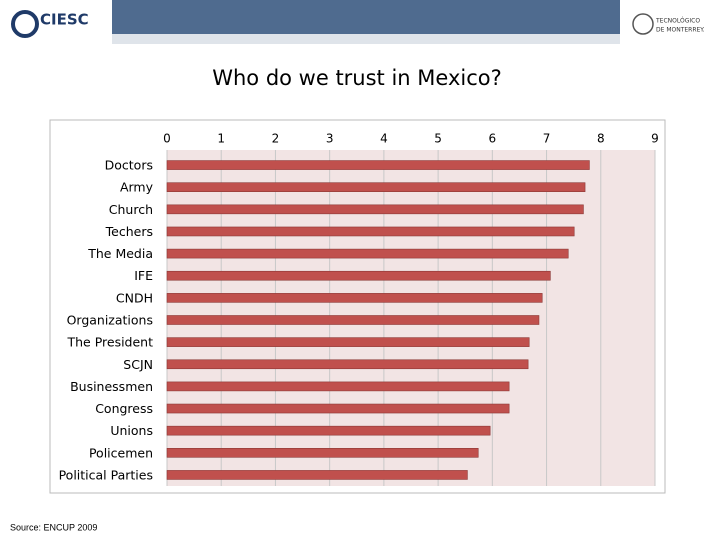  Describe the element at coordinates (137, 187) in the screenshot. I see `y-tick-label: Army` at that location.